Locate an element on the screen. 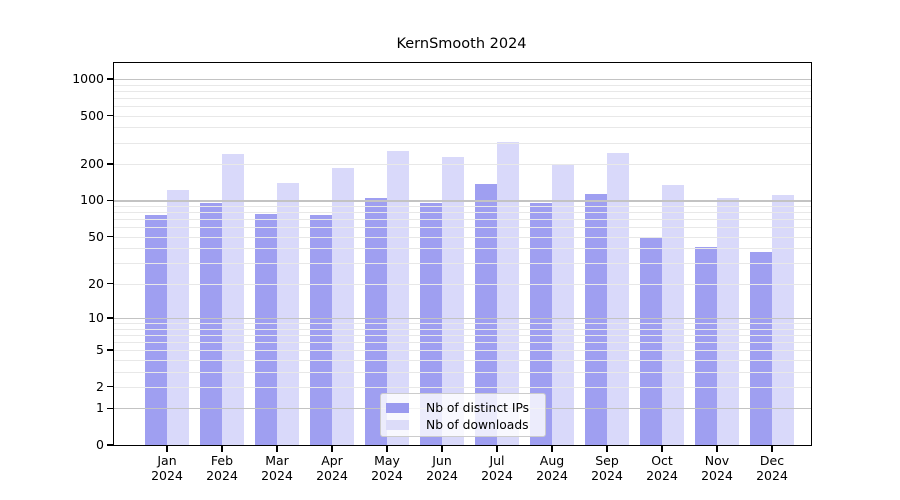  bar-downloads-mar is located at coordinates (288, 313).